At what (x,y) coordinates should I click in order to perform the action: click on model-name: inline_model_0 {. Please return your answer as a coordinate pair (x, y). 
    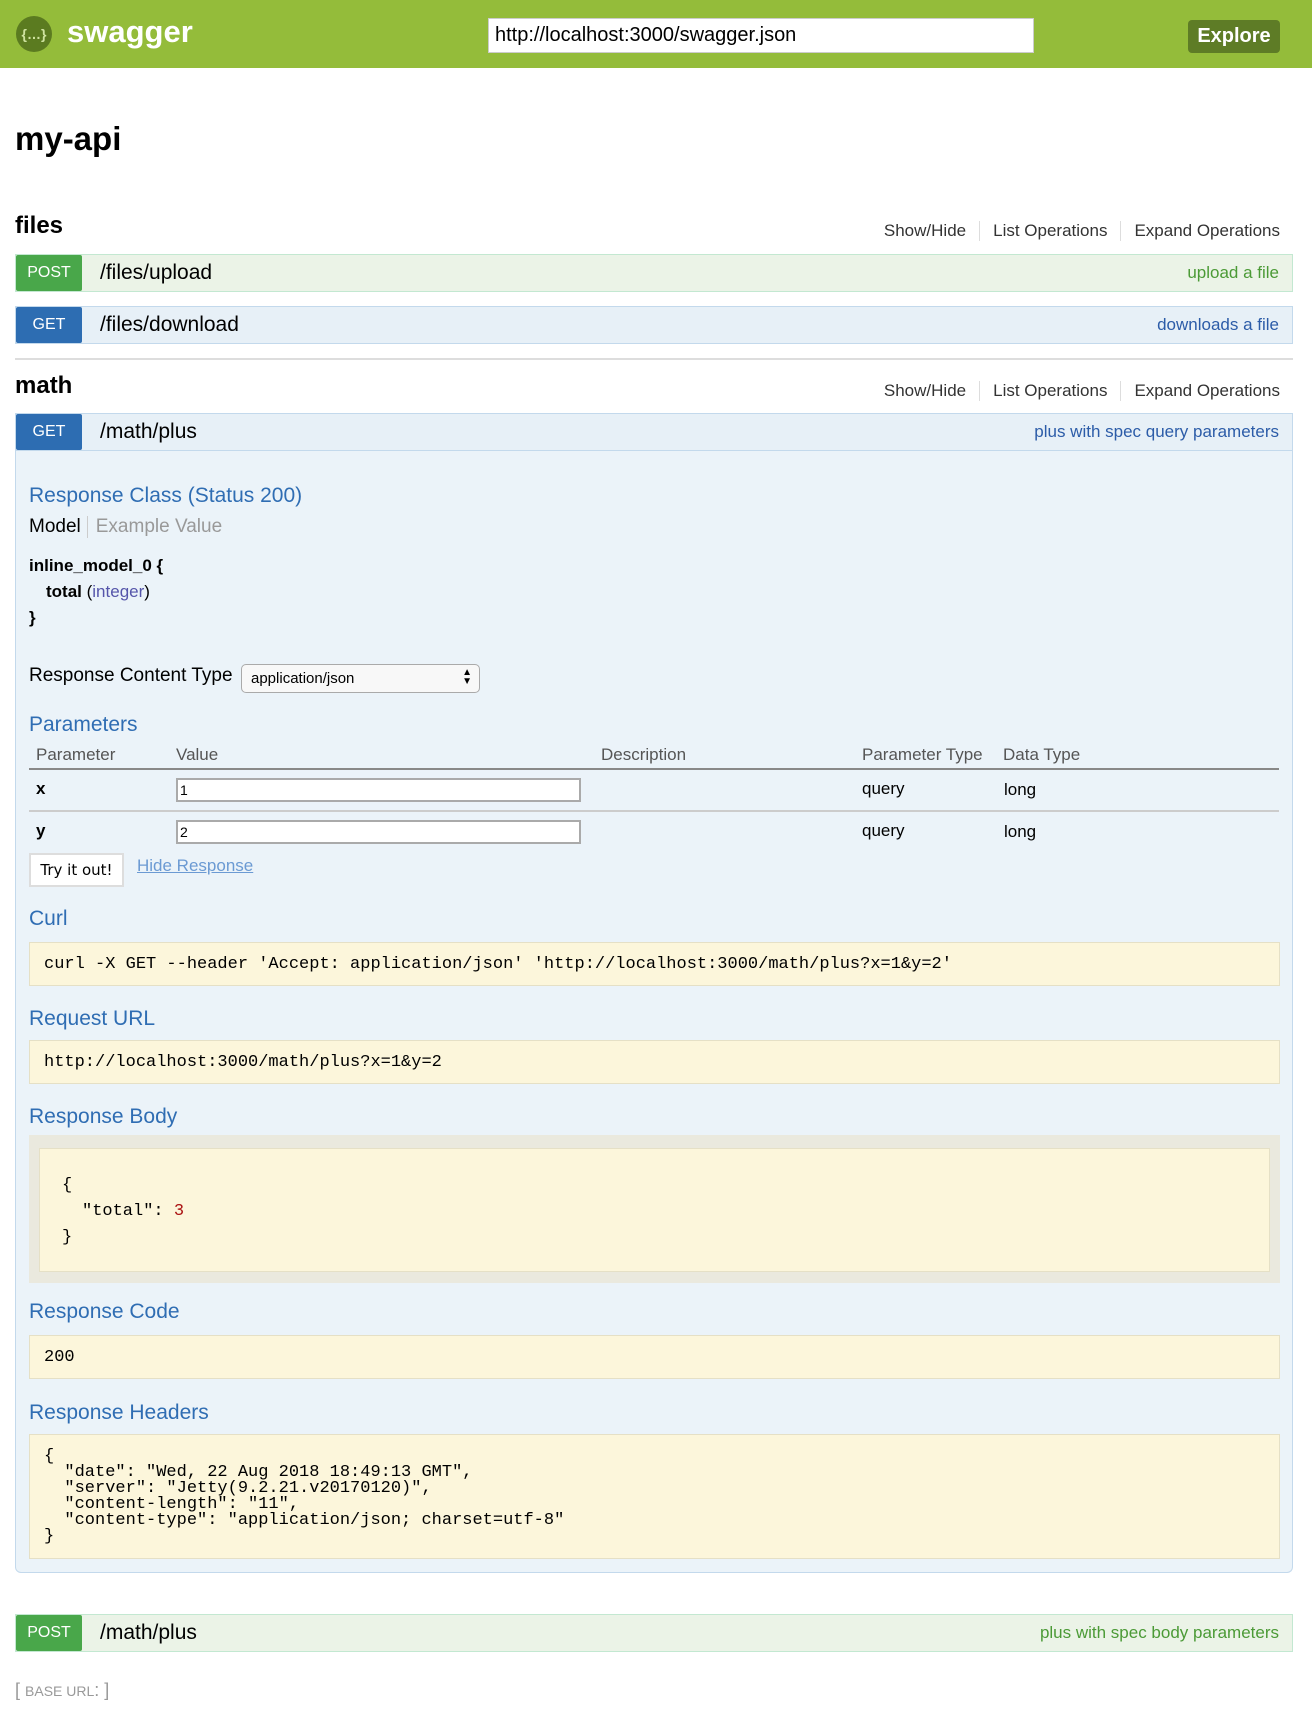
    Looking at the image, I should click on (96, 565).